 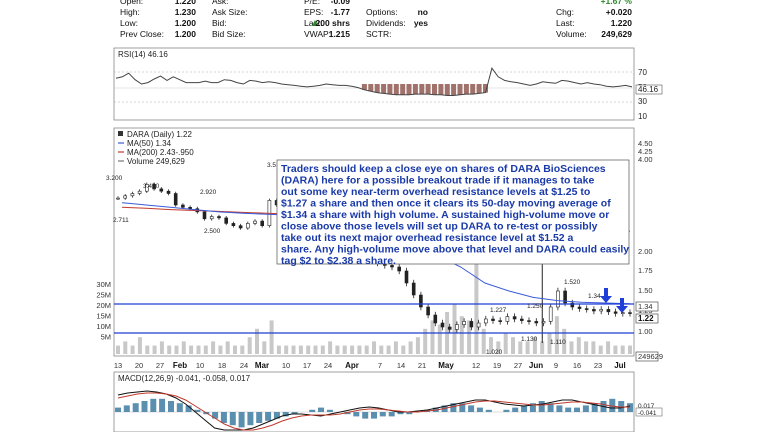 I want to click on price-label: 1.227, so click(x=498, y=310).